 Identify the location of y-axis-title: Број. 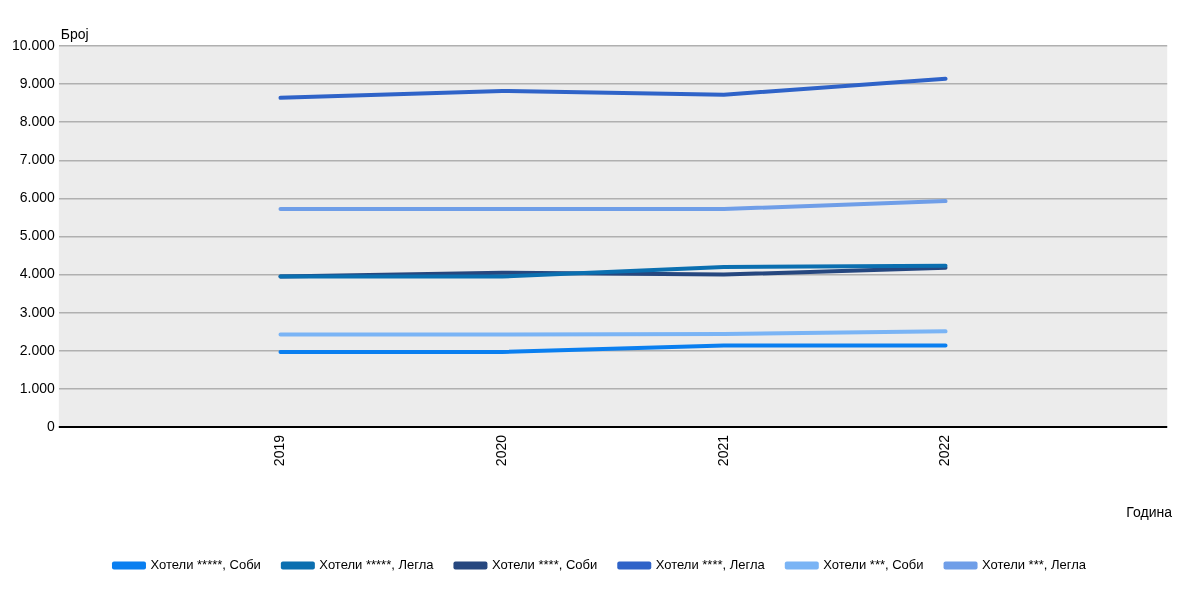
(74, 33).